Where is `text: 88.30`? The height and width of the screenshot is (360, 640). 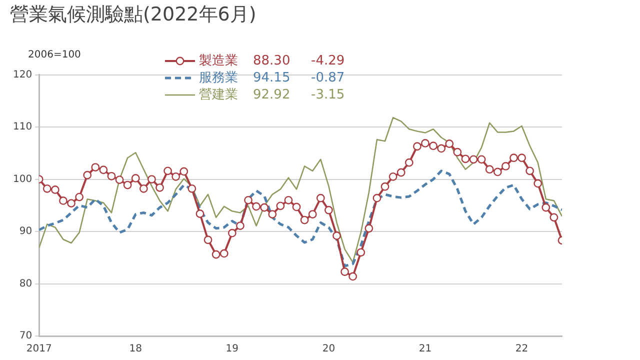 text: 88.30 is located at coordinates (271, 60).